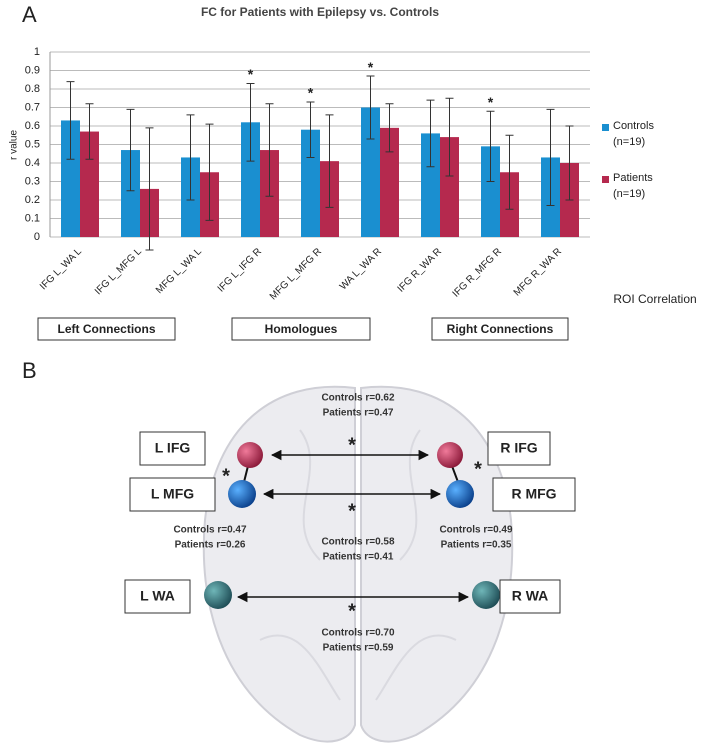 This screenshot has width=716, height=750. Describe the element at coordinates (654, 299) in the screenshot. I see `x-axis-label: ROI Correlation` at that location.